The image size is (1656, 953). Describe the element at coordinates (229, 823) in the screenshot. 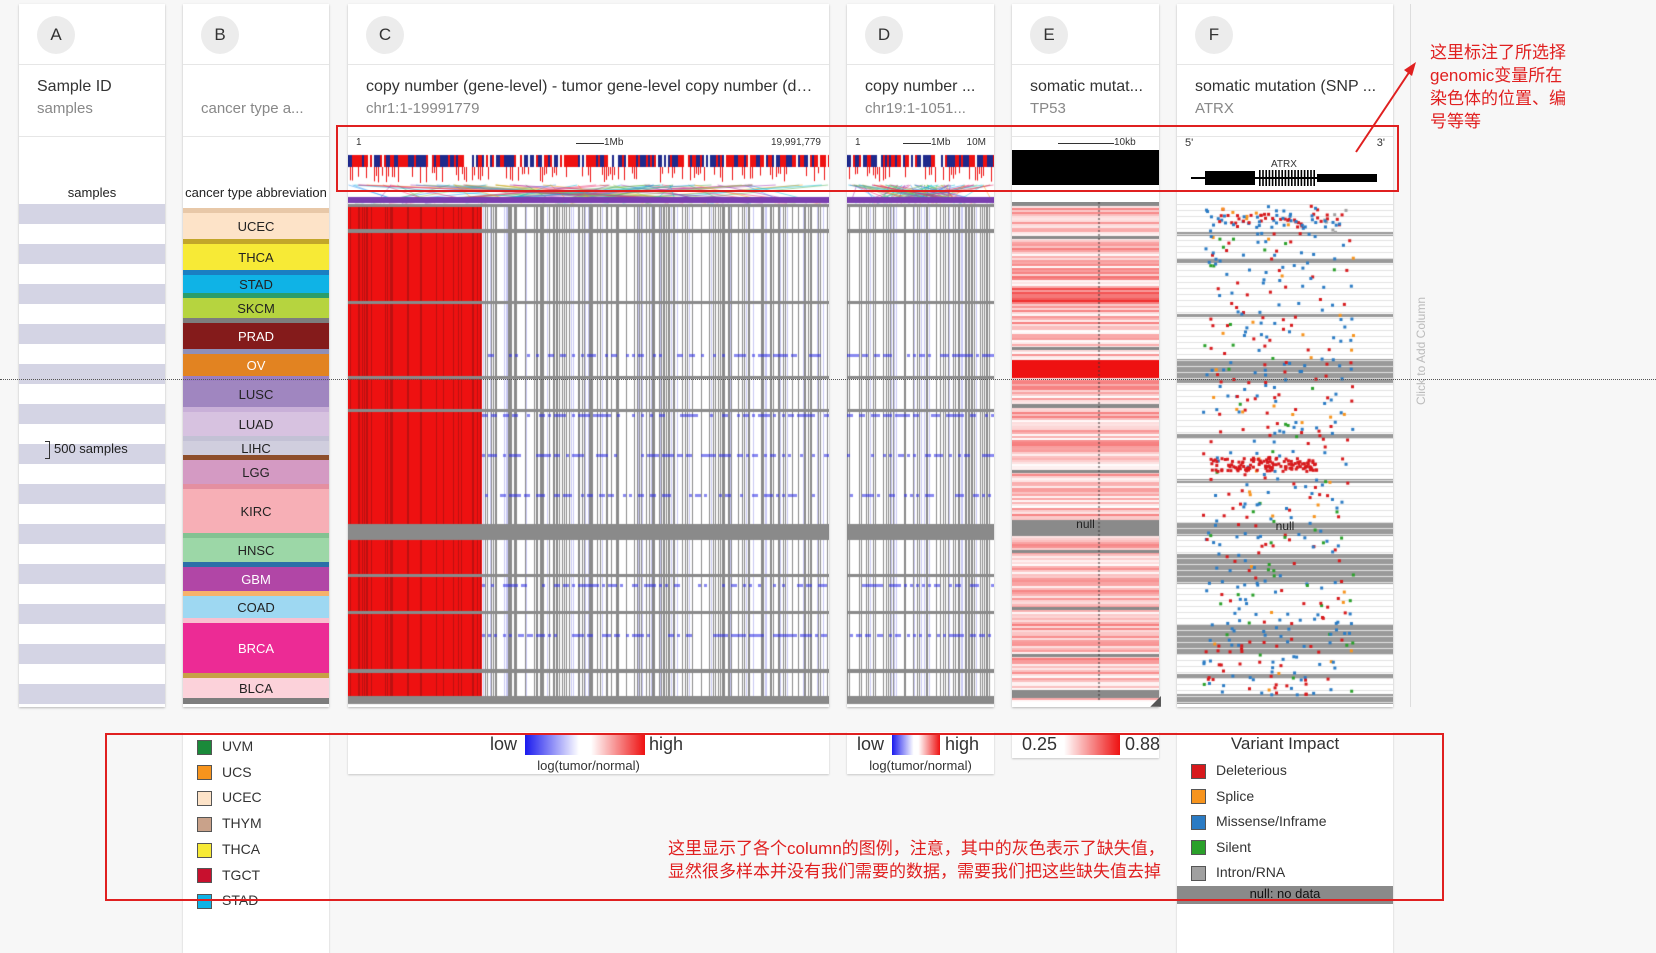

I see `legend-item: THYM` at that location.